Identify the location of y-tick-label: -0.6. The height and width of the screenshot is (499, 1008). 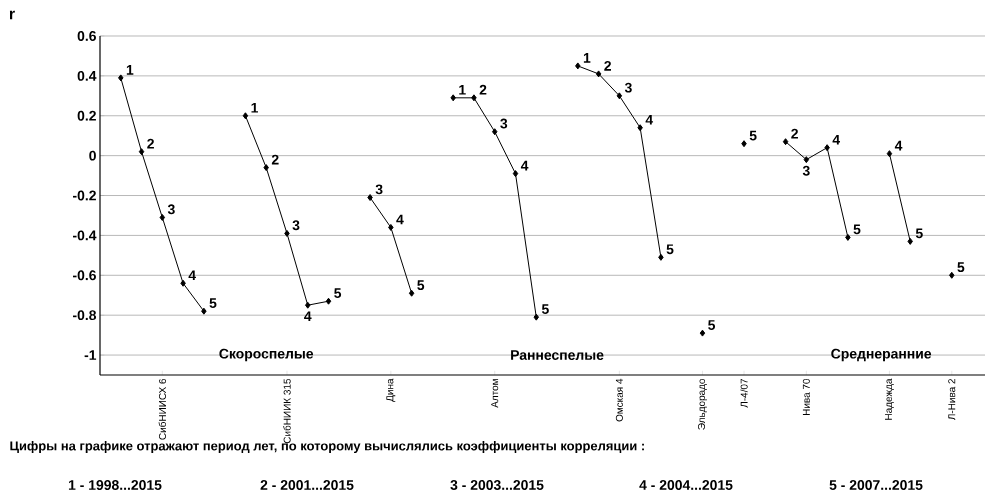
(84, 275).